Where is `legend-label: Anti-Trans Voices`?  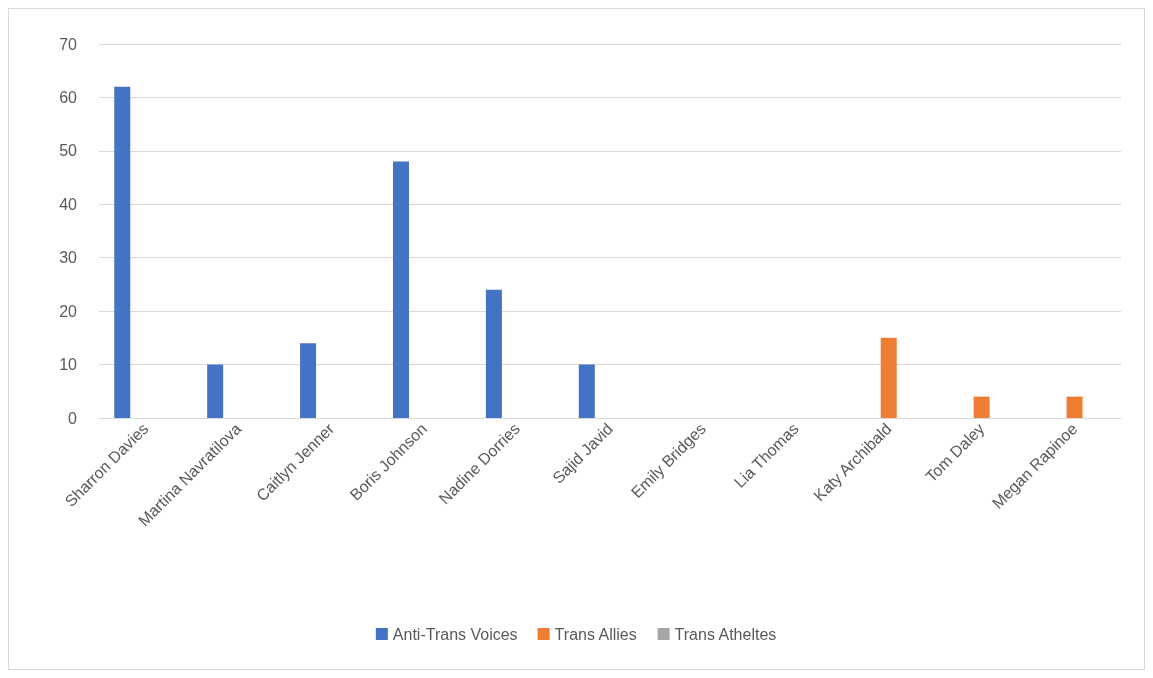
legend-label: Anti-Trans Voices is located at coordinates (455, 634).